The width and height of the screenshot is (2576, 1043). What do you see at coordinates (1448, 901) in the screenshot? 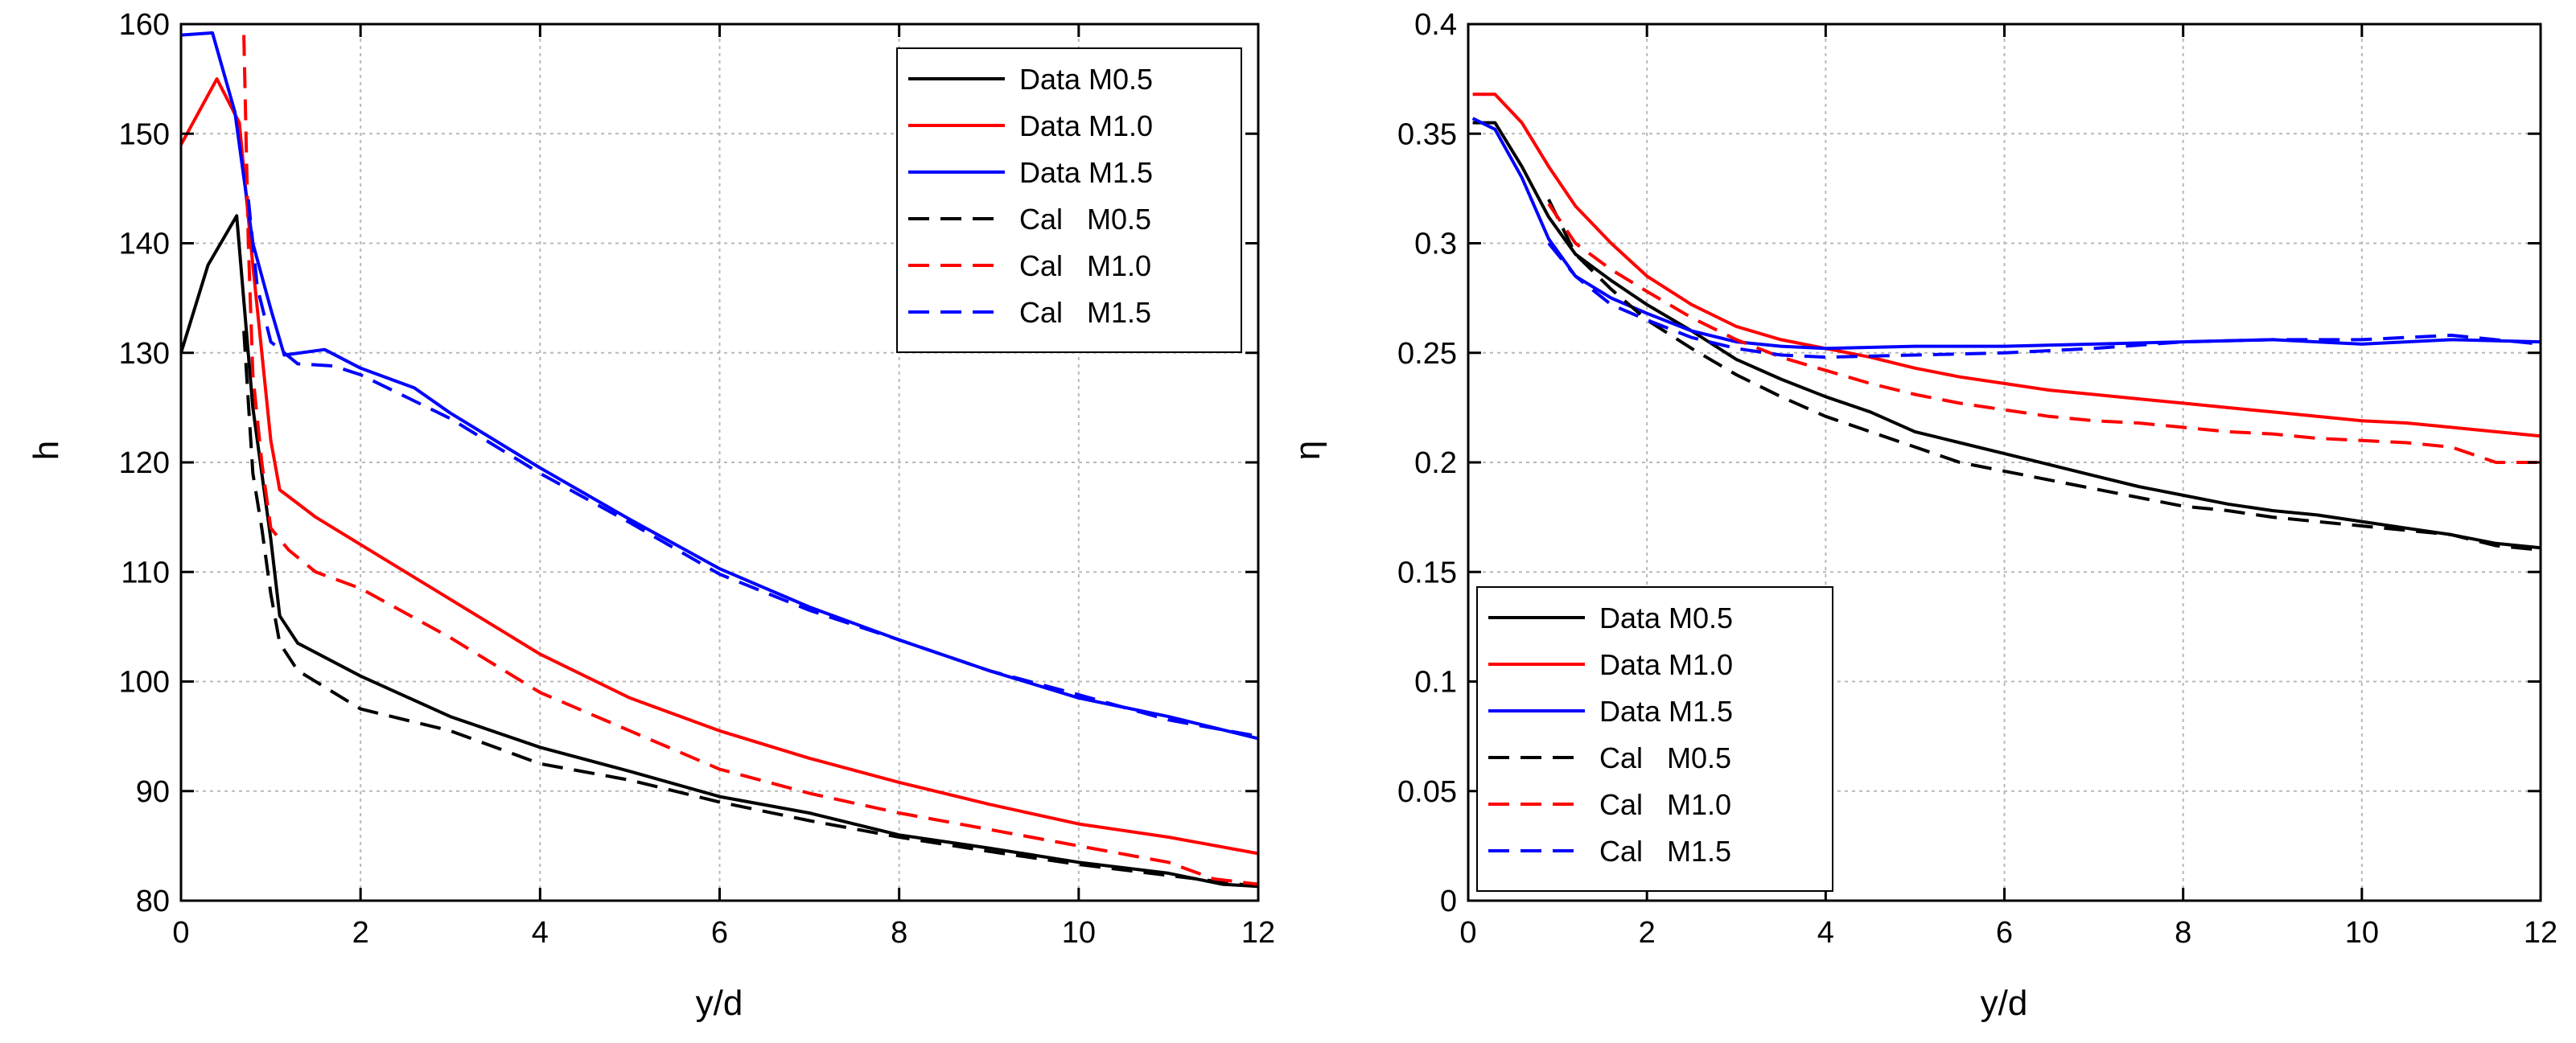
I see `y-tick-label: 0` at bounding box center [1448, 901].